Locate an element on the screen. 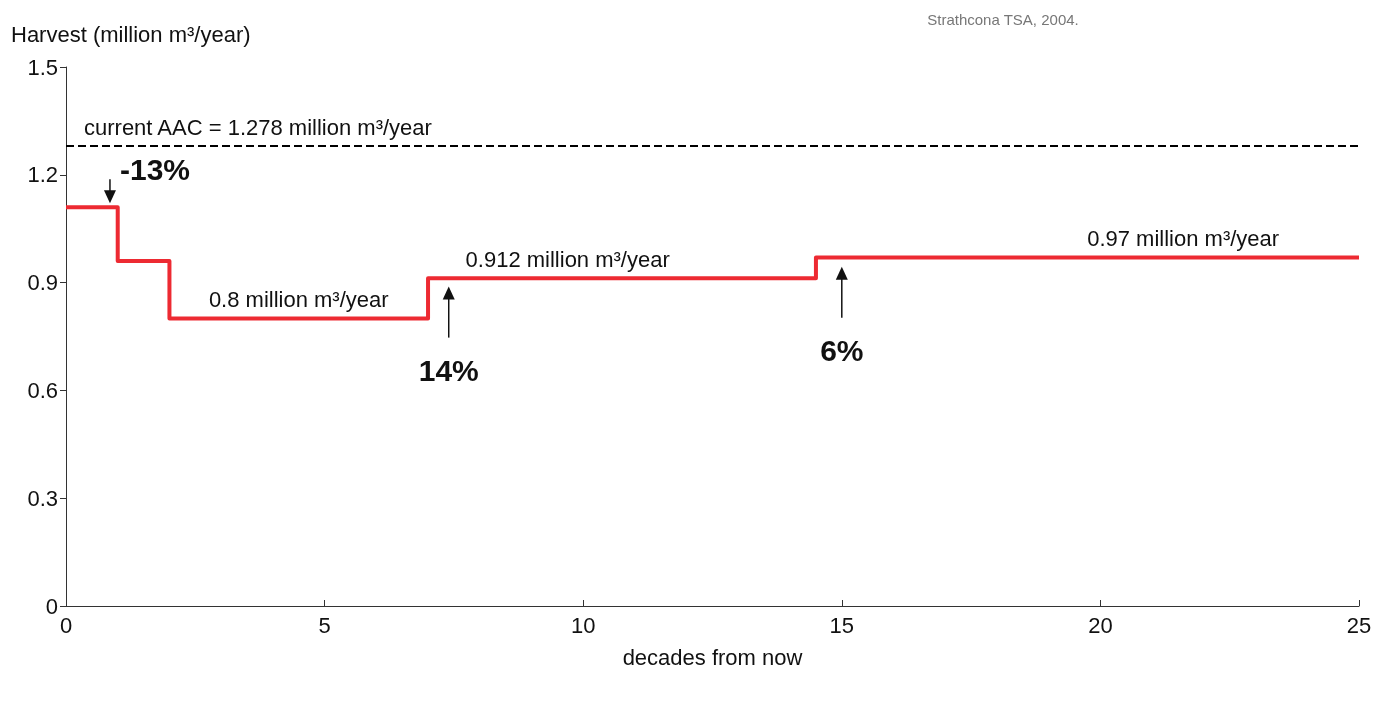 This screenshot has height=706, width=1387. y-tick-label: 0 is located at coordinates (51, 606).